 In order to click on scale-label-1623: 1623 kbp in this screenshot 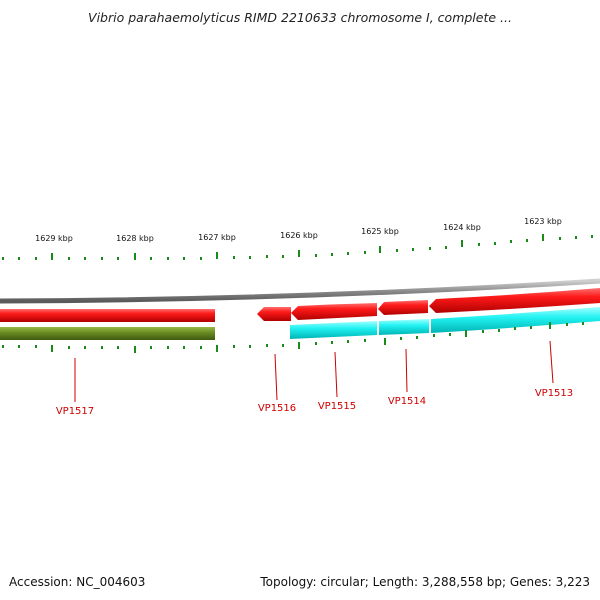, I will do `click(543, 221)`.